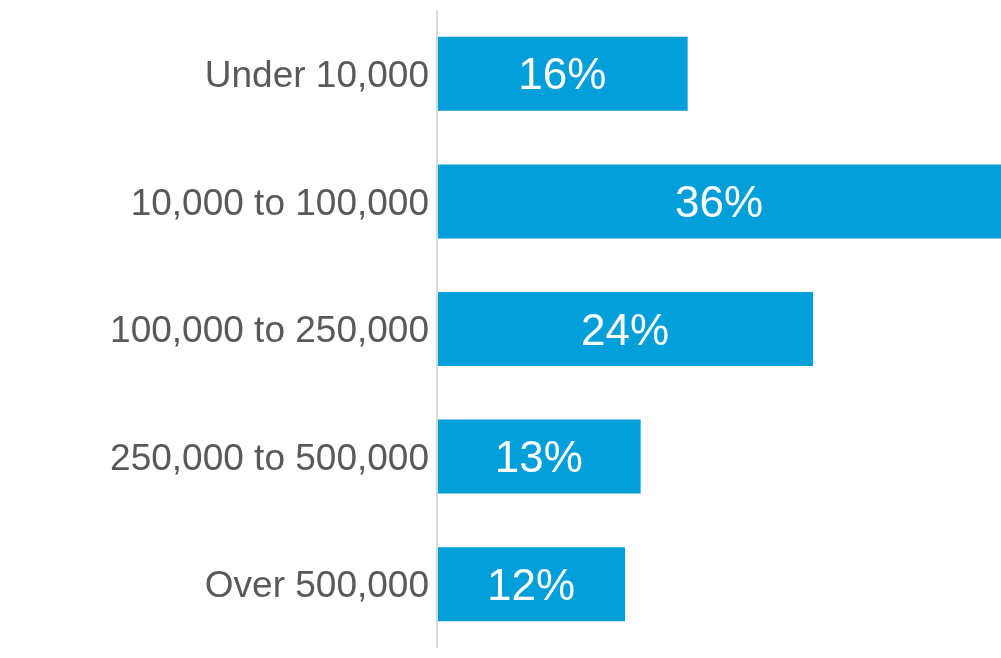 The width and height of the screenshot is (1001, 658). What do you see at coordinates (316, 74) in the screenshot?
I see `y-tick-label: Under 10,000` at bounding box center [316, 74].